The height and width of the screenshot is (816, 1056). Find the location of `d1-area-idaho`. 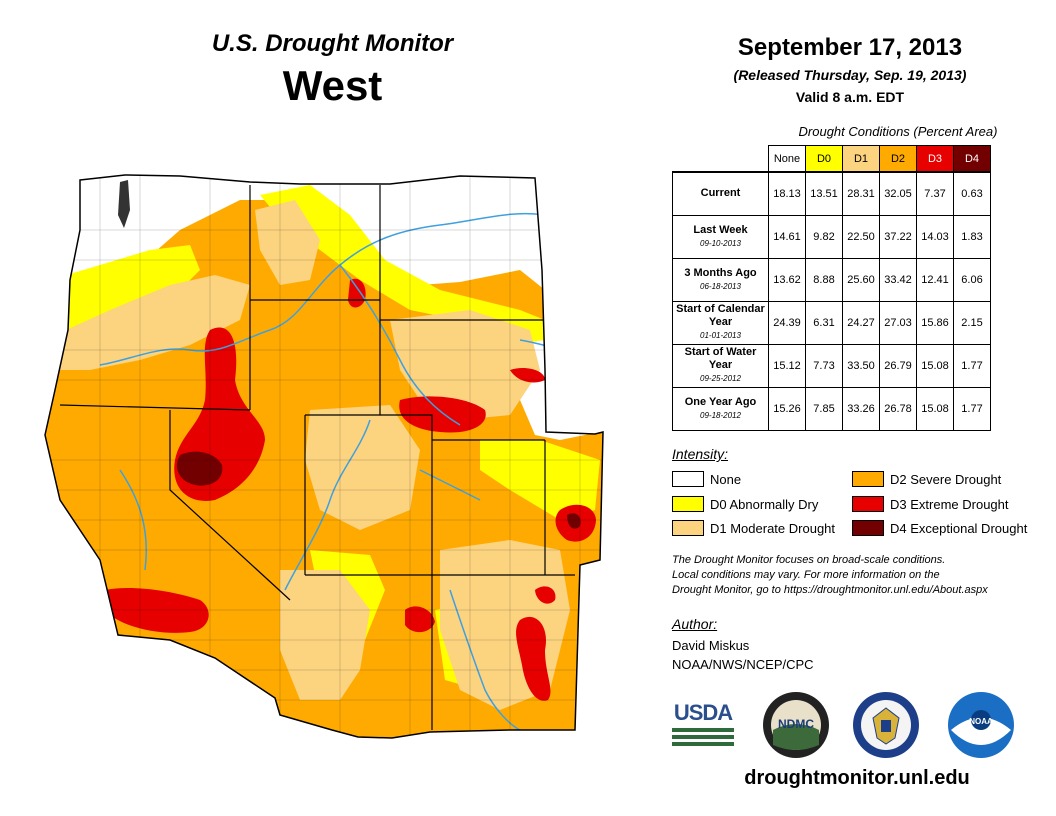

d1-area-idaho is located at coordinates (287, 242).